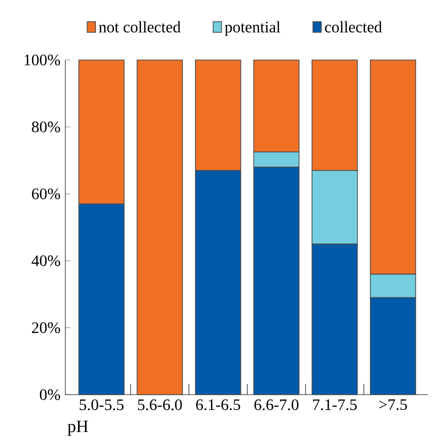 This screenshot has width=434, height=444. Describe the element at coordinates (139, 26) in the screenshot. I see `legend-label: not collected` at that location.